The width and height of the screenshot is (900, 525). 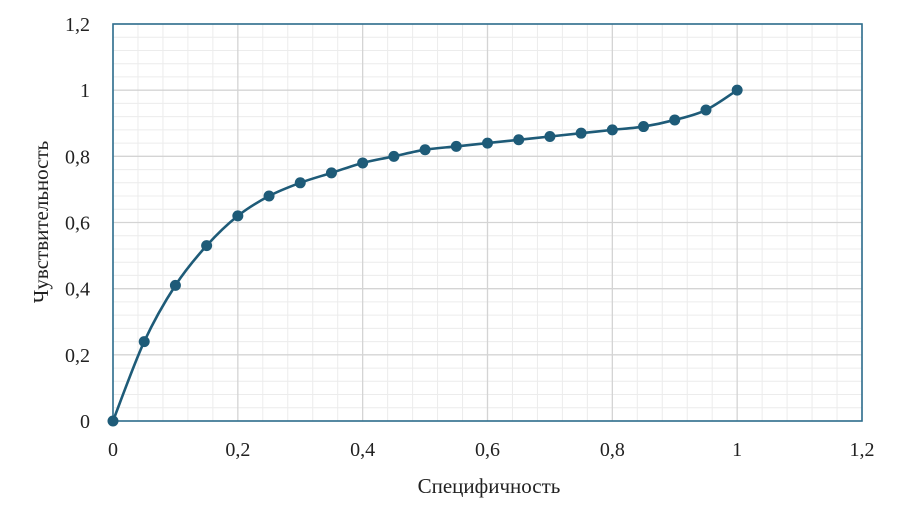 What do you see at coordinates (487, 450) in the screenshot?
I see `x-tick-label: 0,6` at bounding box center [487, 450].